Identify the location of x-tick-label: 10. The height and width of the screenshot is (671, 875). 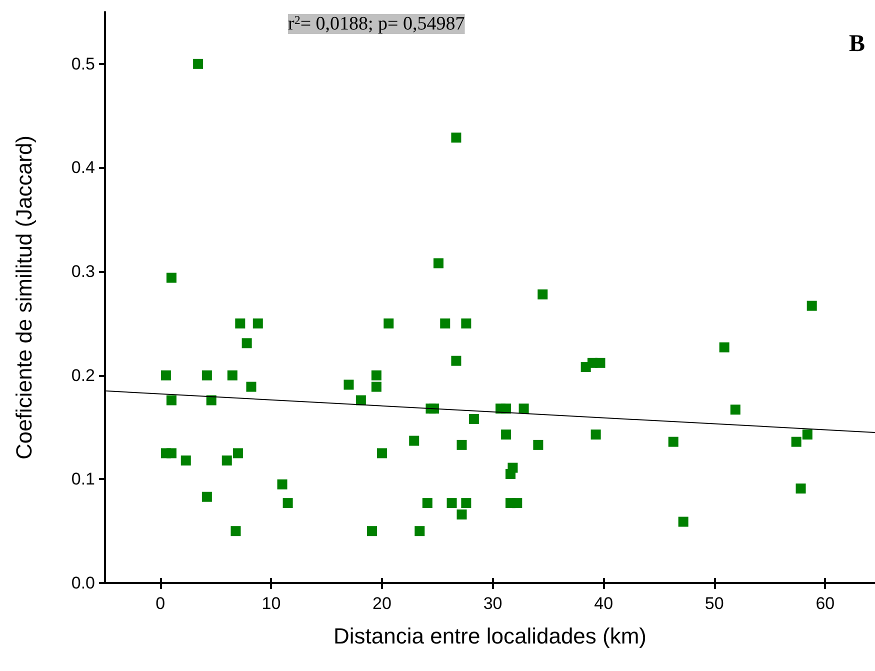
(271, 603).